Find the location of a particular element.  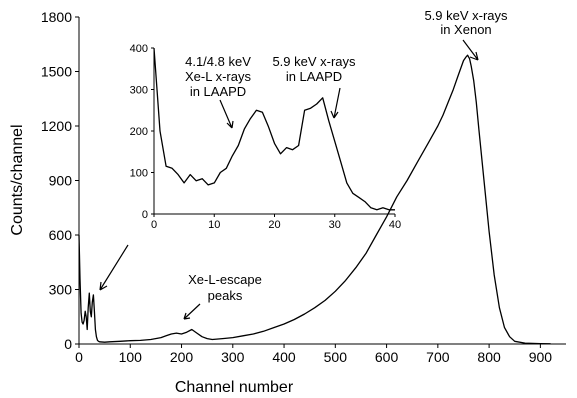

inset-annotation-xel-line1: 4.1/4.8 keV is located at coordinates (218, 61).